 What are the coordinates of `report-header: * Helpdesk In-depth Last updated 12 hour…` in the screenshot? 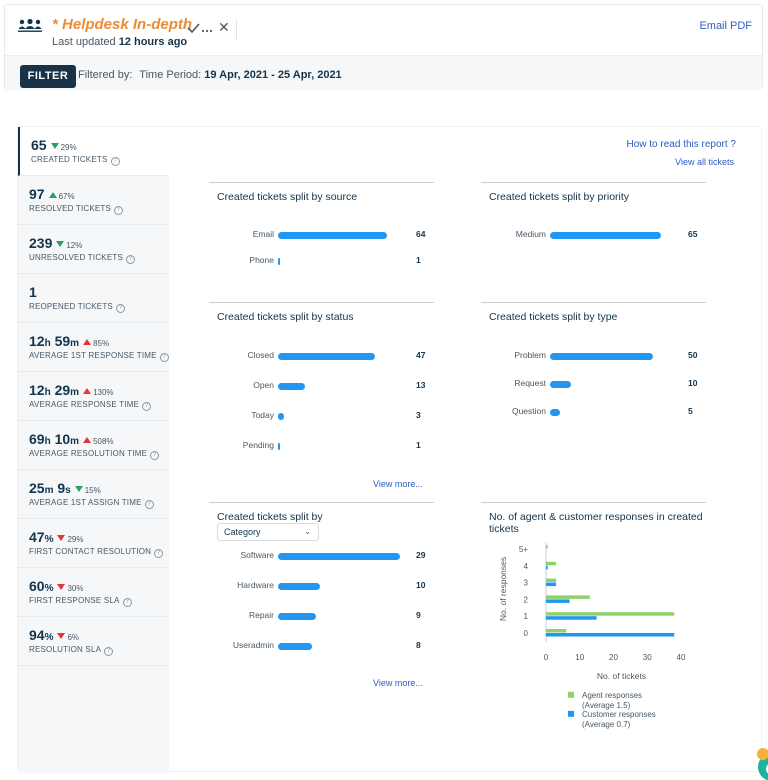 It's located at (383, 47).